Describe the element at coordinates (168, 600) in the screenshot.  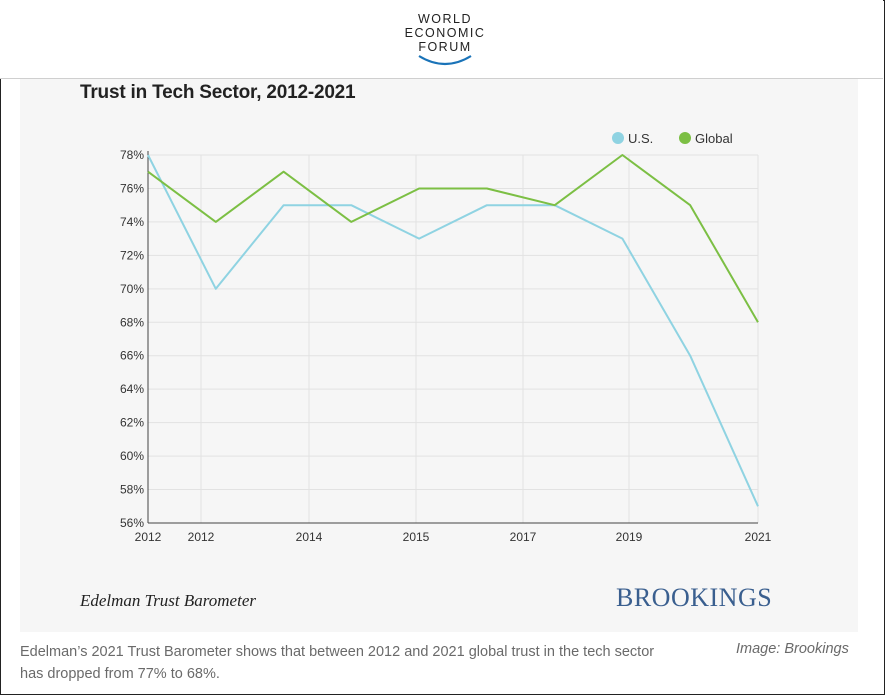
I see `source-note: Edelman Trust Barometer` at that location.